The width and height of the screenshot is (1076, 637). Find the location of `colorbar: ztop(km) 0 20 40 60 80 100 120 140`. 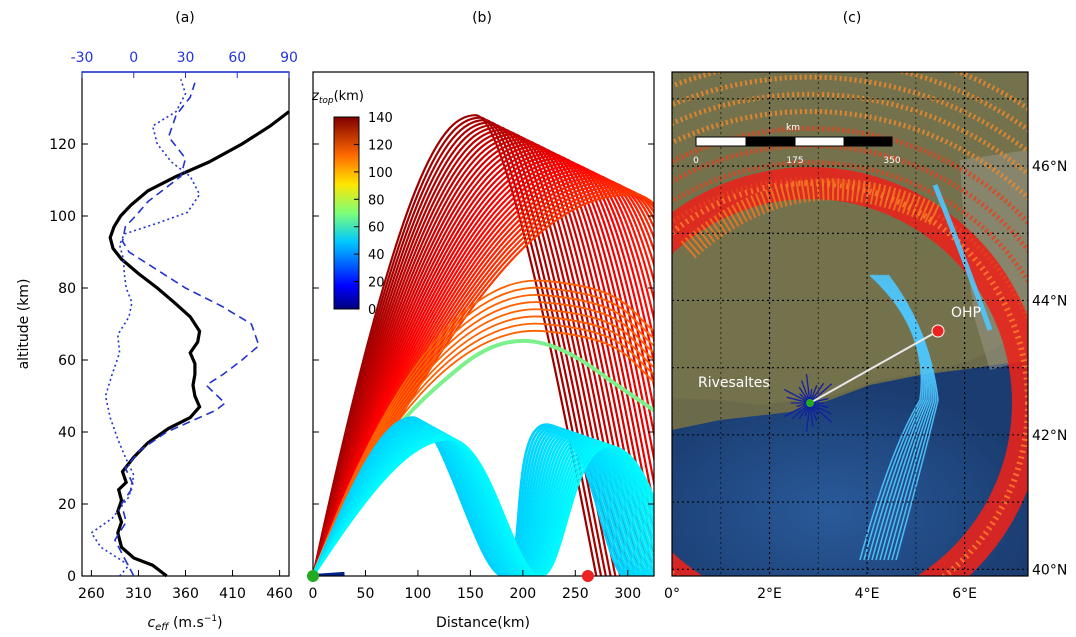

colorbar: ztop(km) 0 20 40 60 80 100 120 140 is located at coordinates (352, 203).